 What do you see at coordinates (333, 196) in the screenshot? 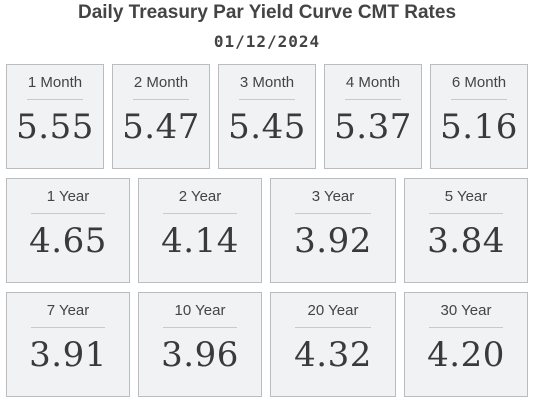
I see `rate-label: 3 Year` at bounding box center [333, 196].